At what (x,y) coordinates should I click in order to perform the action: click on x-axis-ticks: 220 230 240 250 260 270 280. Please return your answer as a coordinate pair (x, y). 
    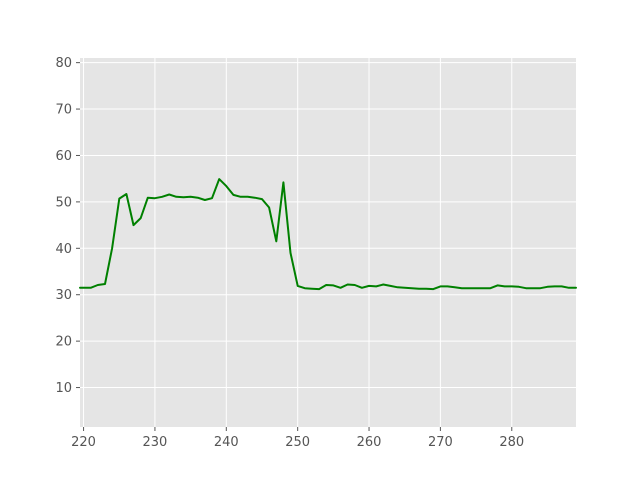
    Looking at the image, I should click on (297, 438).